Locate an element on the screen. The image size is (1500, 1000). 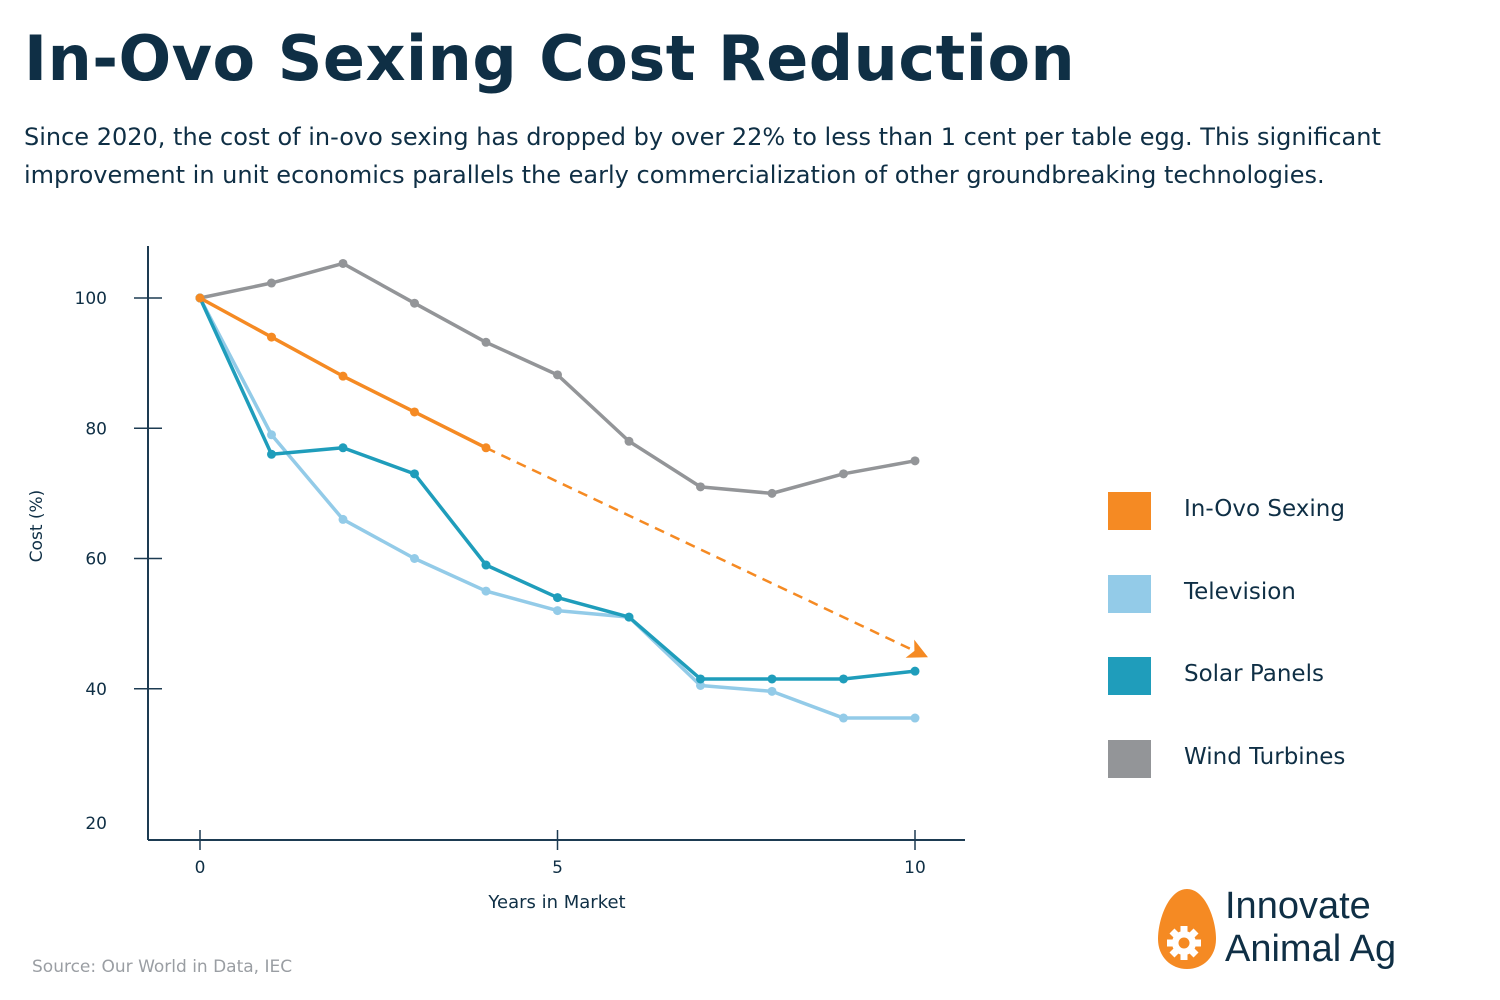
legend-item-in-ovo-sexing: In-Ovo Sexing is located at coordinates (1268, 511).